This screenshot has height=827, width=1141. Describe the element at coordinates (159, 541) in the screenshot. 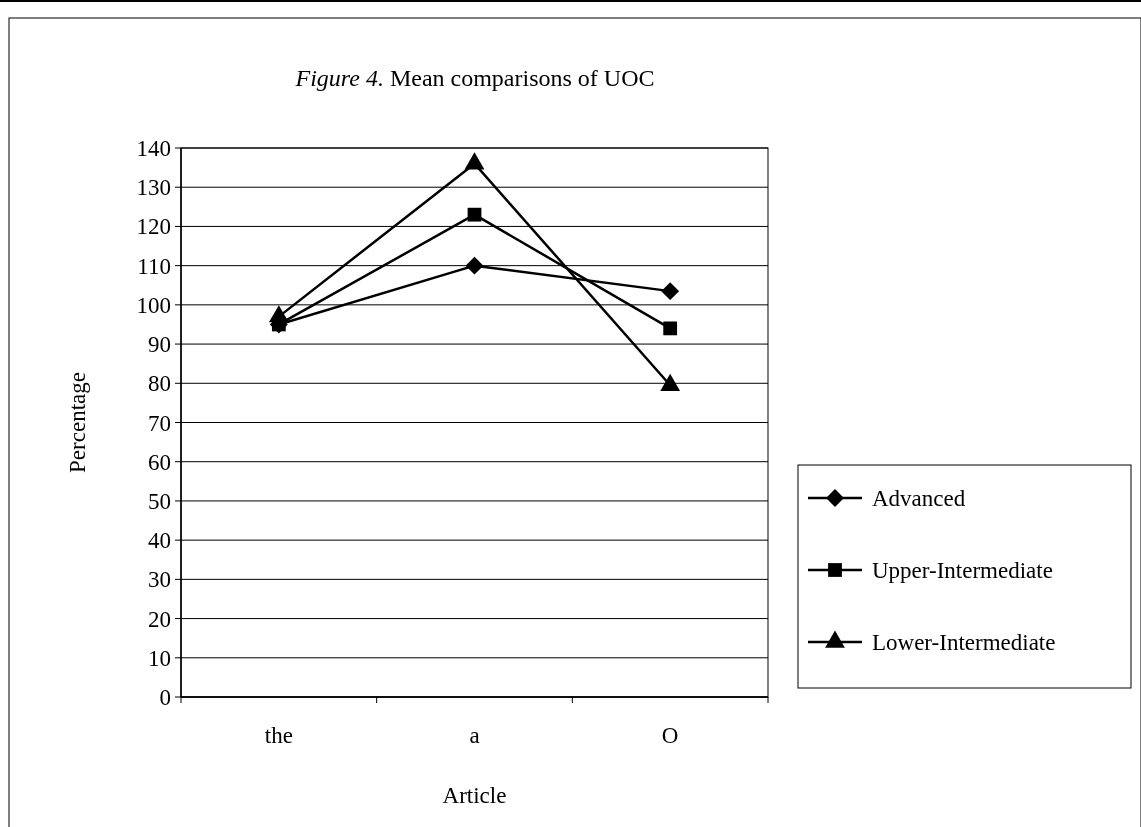

I see `y-tick-label: 40` at that location.